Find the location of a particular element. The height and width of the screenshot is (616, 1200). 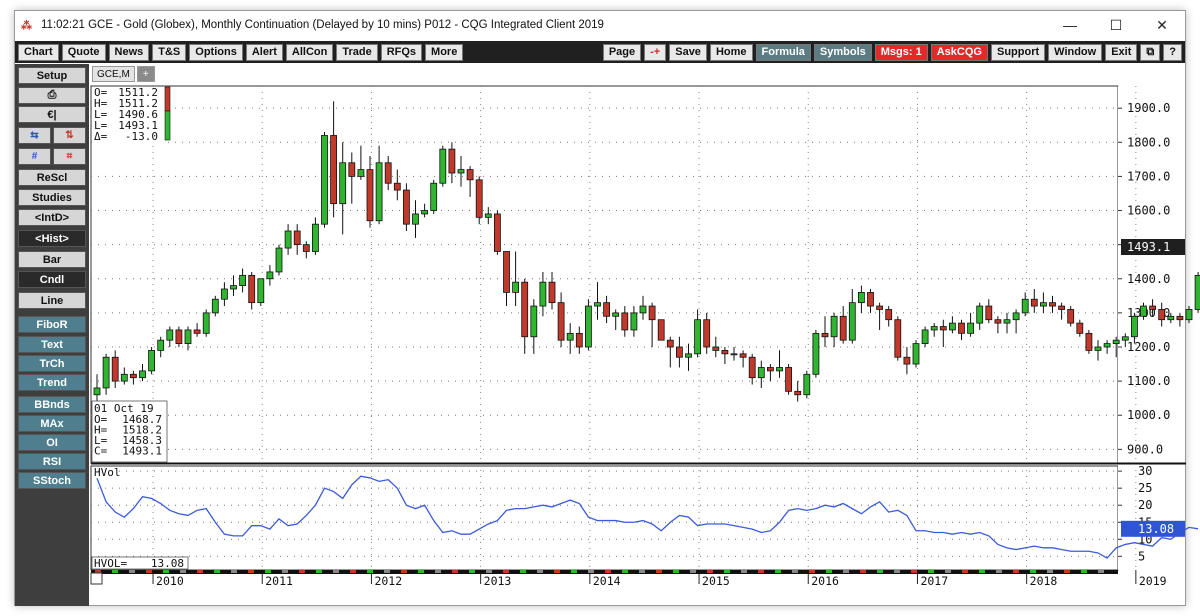

sidebar-sstoch-button: SStoch is located at coordinates (52, 480).